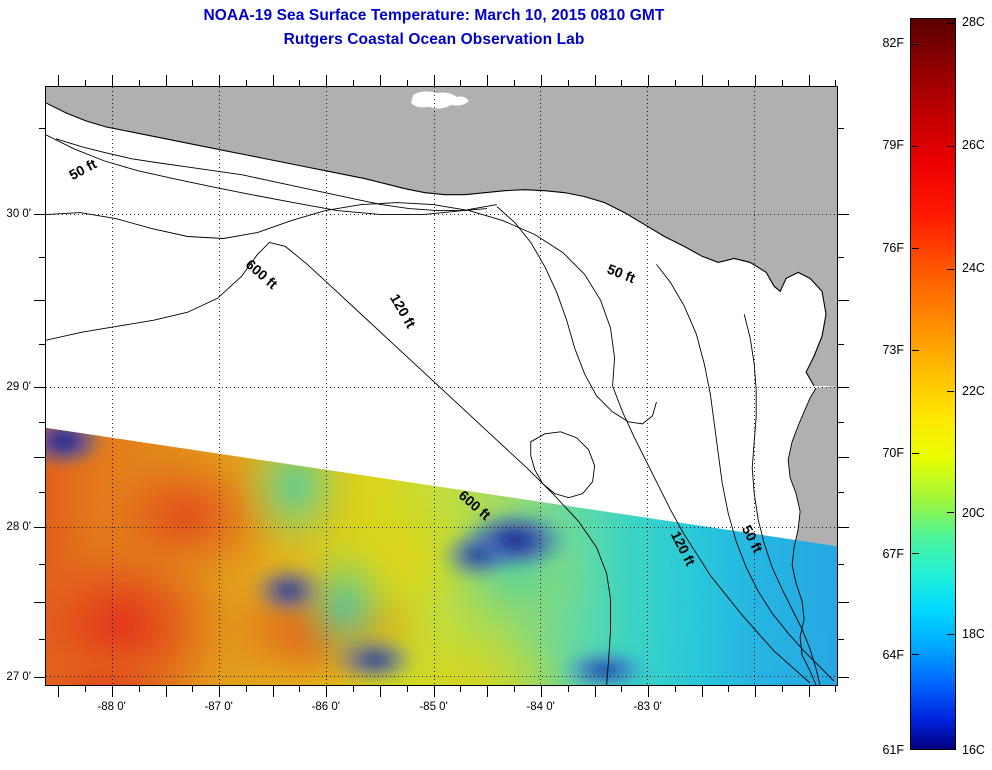 The width and height of the screenshot is (992, 770). I want to click on contour-120ft-arc, so click(331, 294).